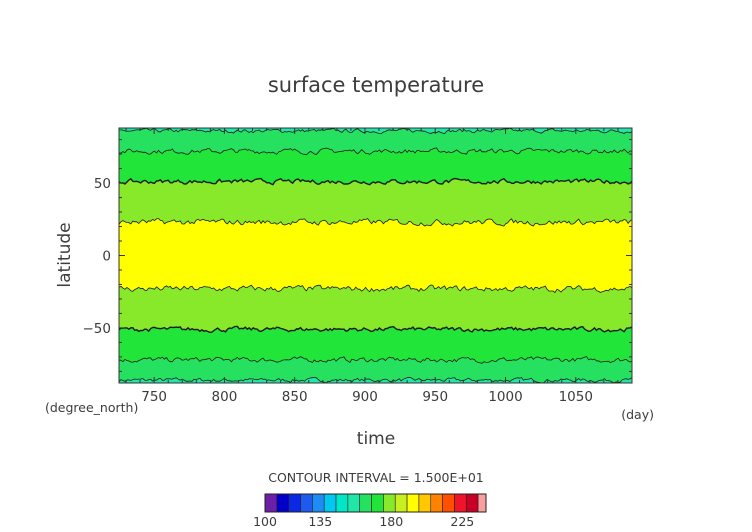 The width and height of the screenshot is (752, 532). I want to click on contour-180-south, so click(375, 360).